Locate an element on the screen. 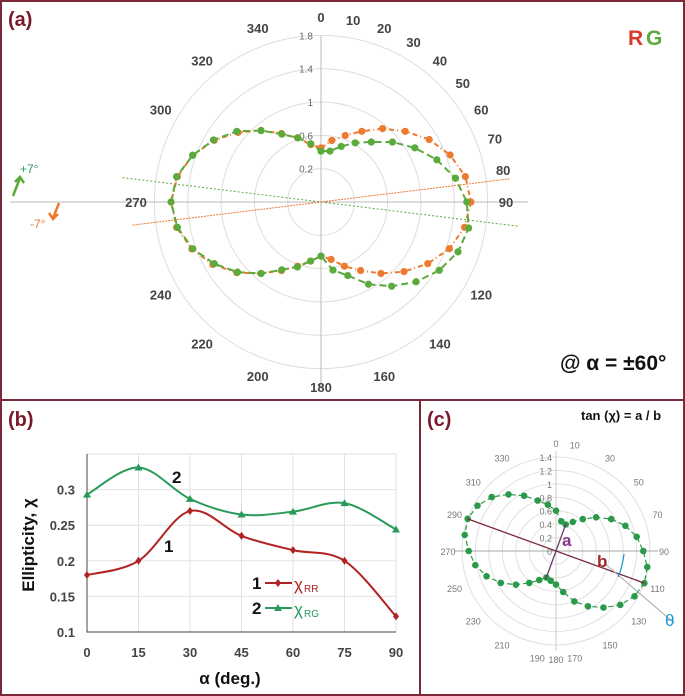 Image resolution: width=685 pixels, height=696 pixels. angle-tick-label: 220 is located at coordinates (202, 344).